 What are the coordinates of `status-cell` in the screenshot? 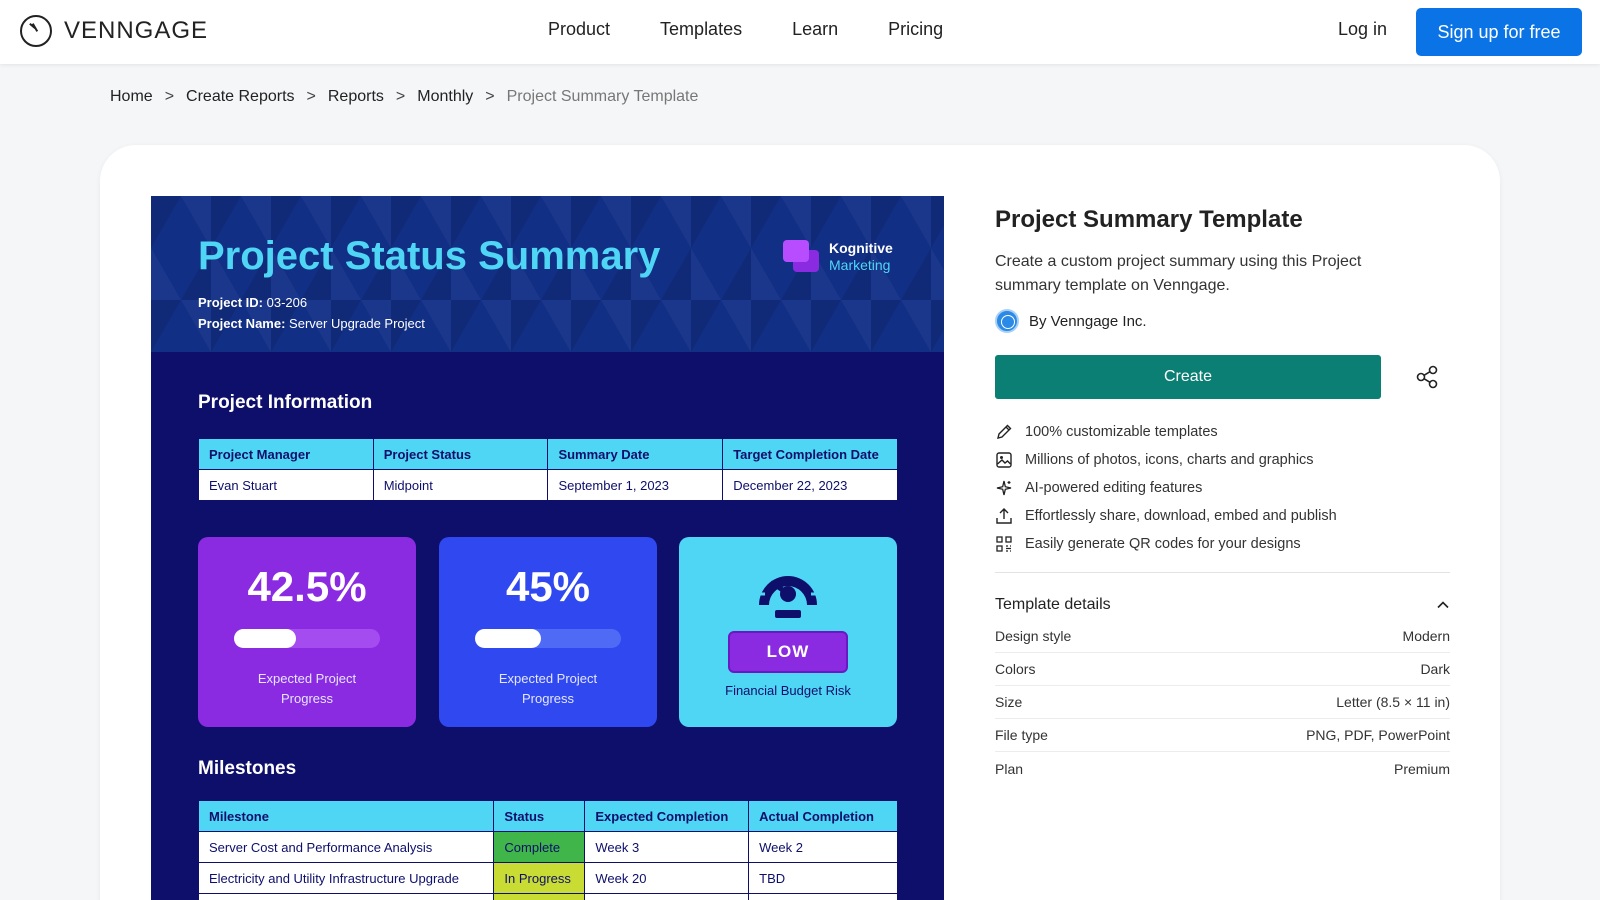 It's located at (539, 896).